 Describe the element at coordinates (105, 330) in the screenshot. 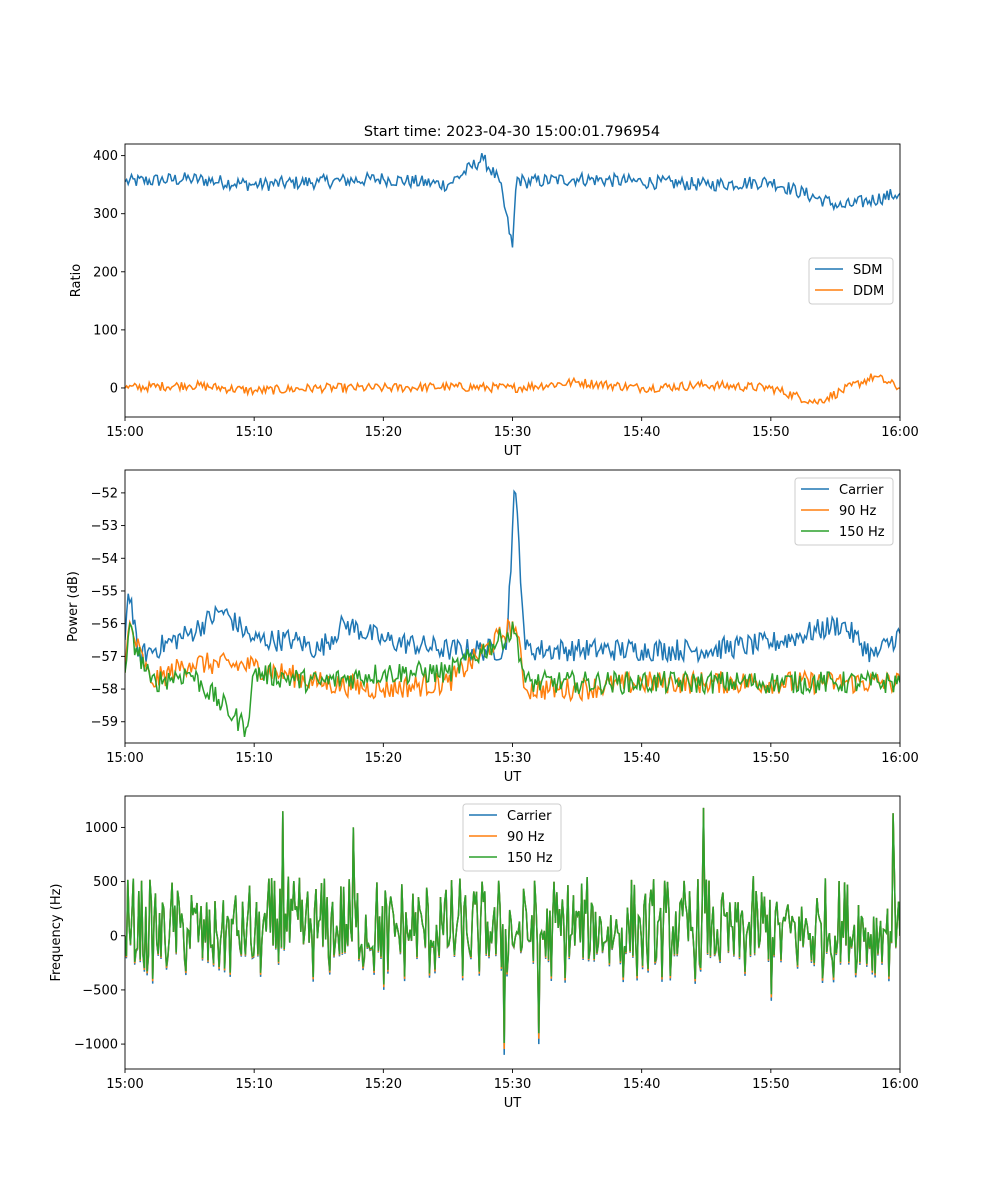

I see `y-tick-label: 100` at that location.